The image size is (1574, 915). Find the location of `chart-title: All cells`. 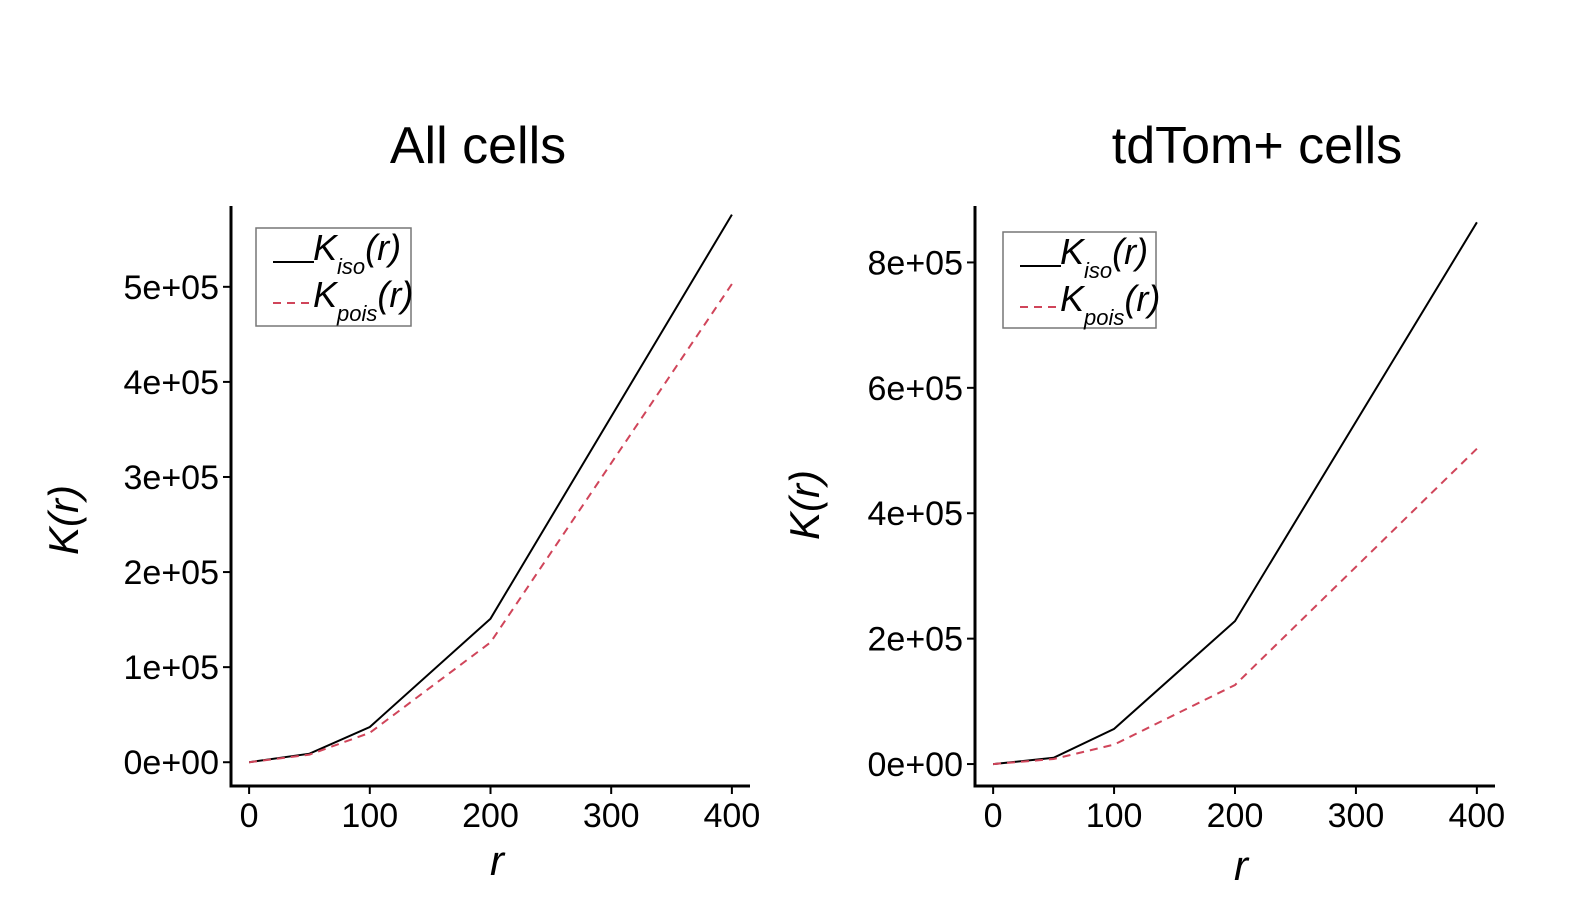

chart-title: All cells is located at coordinates (478, 146).